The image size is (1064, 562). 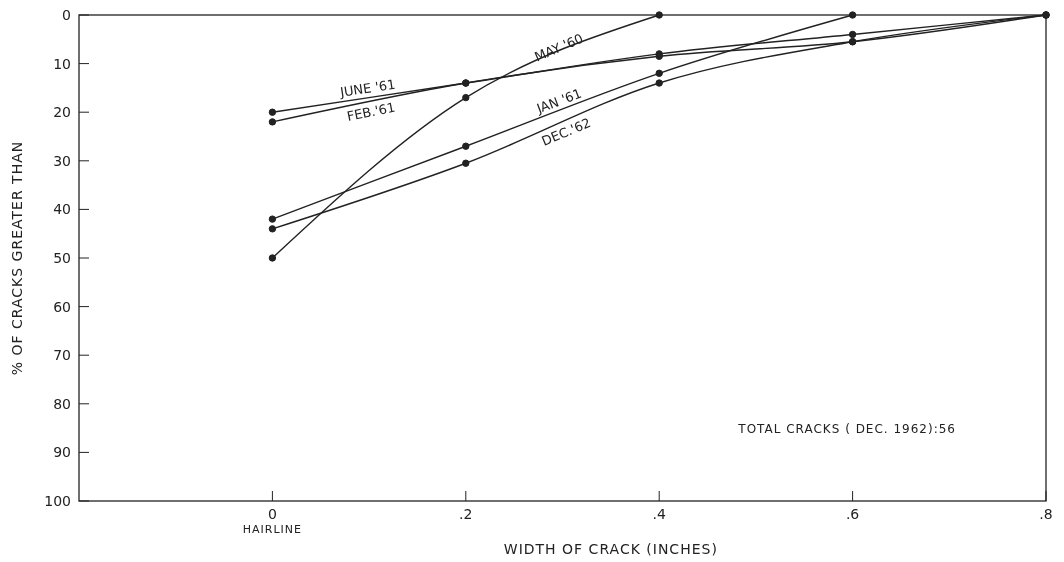 I want to click on y-tick-label: 50, so click(x=62, y=258).